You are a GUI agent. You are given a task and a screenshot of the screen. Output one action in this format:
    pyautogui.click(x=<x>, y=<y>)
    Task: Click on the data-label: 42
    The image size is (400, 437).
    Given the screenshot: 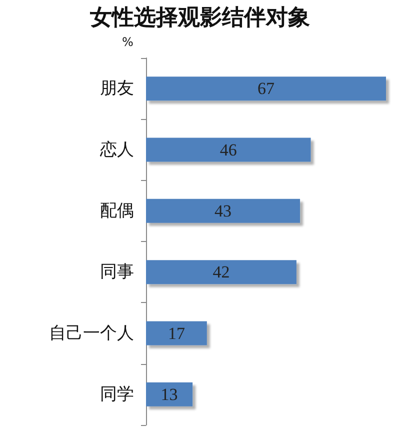 What is the action you would take?
    pyautogui.click(x=221, y=272)
    